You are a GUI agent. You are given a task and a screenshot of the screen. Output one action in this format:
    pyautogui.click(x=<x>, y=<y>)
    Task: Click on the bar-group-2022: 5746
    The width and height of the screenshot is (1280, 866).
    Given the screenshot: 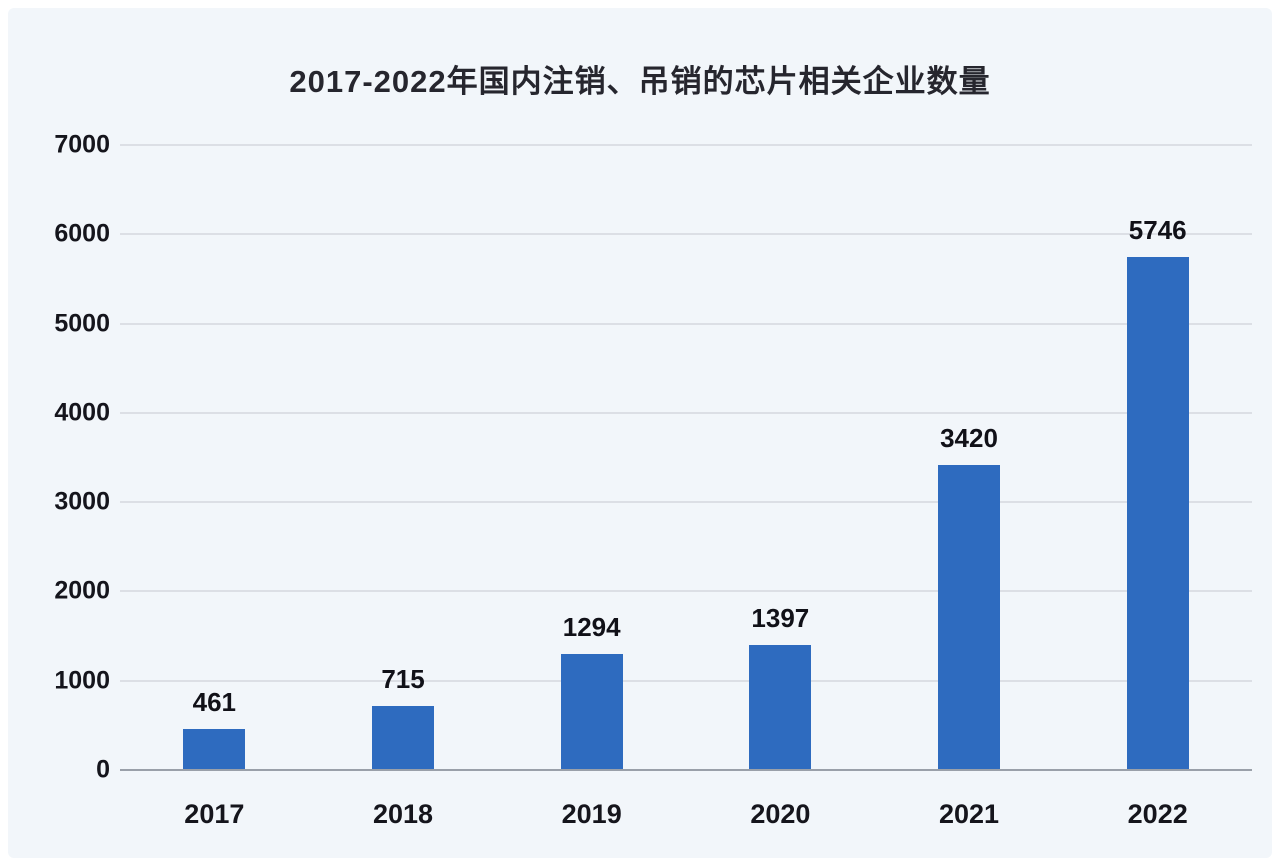 What is the action you would take?
    pyautogui.click(x=1157, y=457)
    